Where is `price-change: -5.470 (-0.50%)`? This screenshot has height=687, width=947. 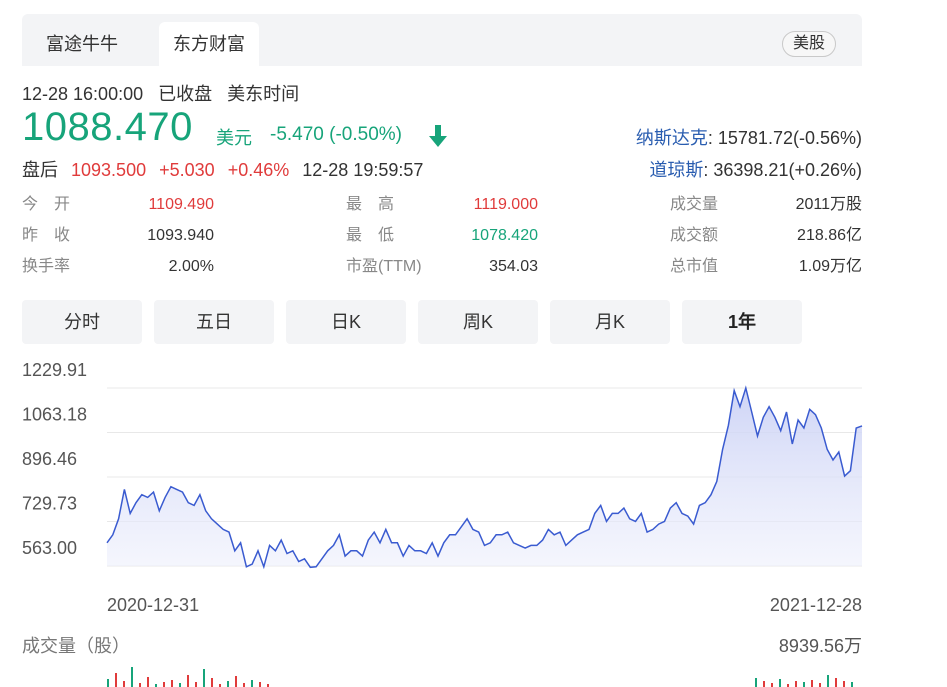
price-change: -5.470 (-0.50%) is located at coordinates (336, 134).